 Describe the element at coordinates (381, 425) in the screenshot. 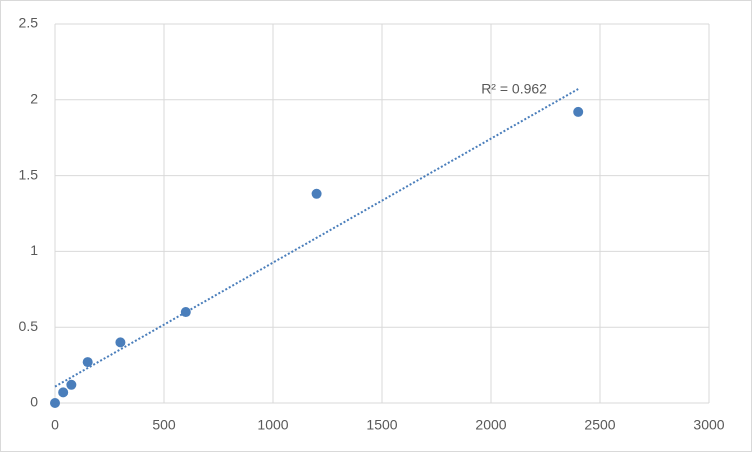

I see `x-tick-label: 1500` at that location.